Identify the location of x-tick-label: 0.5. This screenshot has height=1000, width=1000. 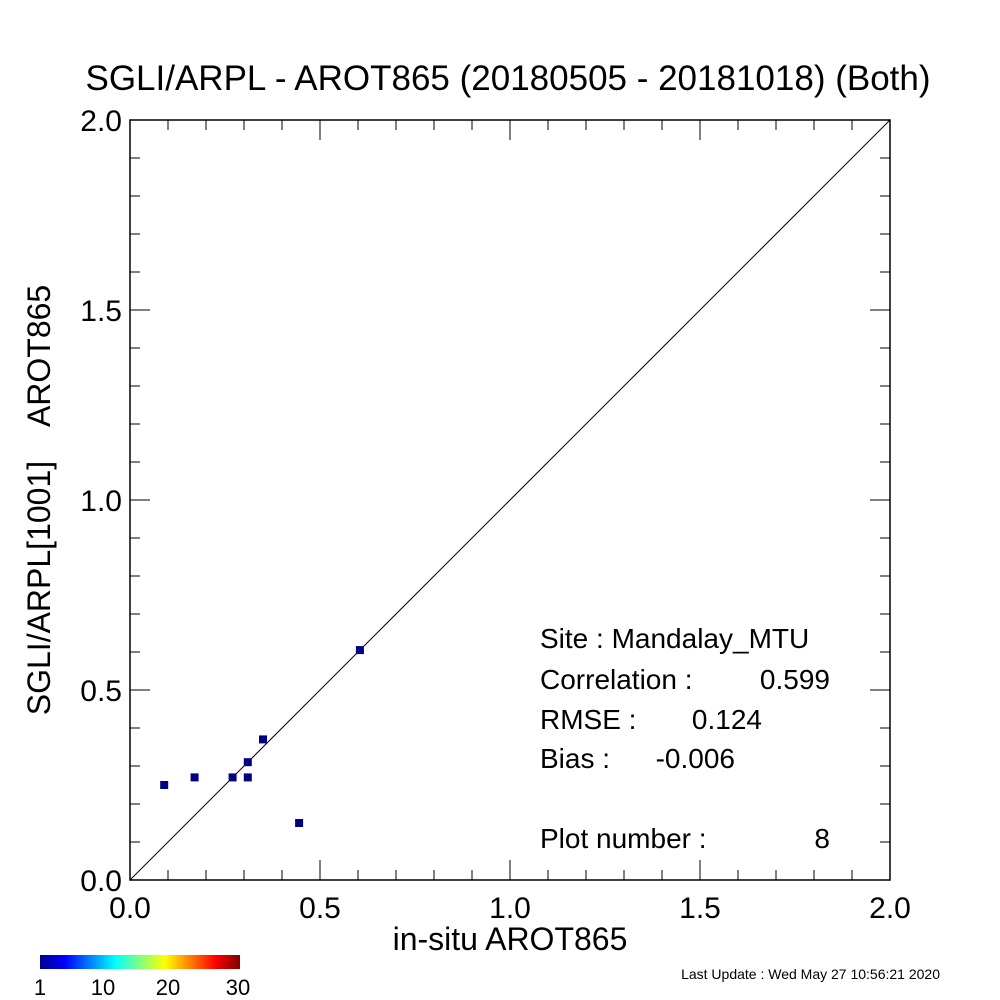
(320, 908).